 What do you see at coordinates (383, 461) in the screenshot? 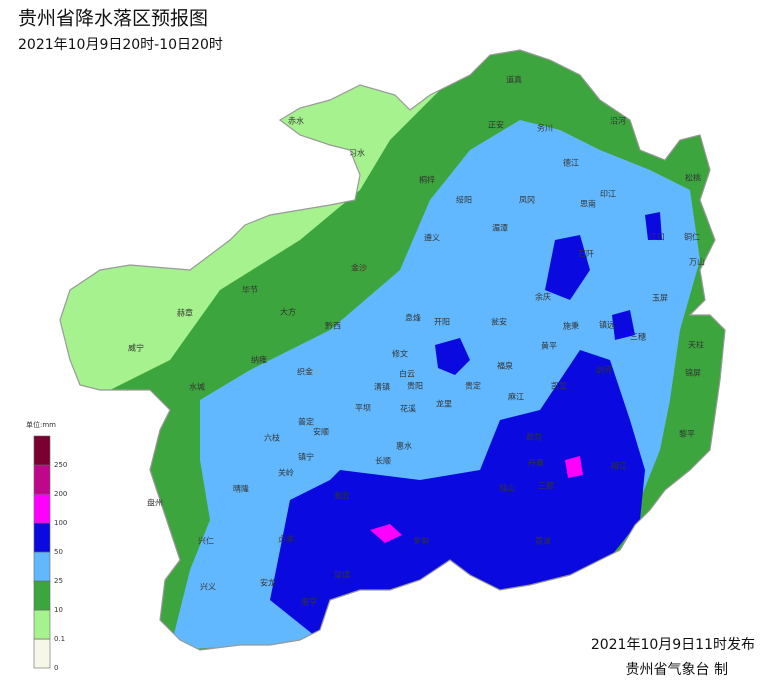
I see `place-label: 长顺` at bounding box center [383, 461].